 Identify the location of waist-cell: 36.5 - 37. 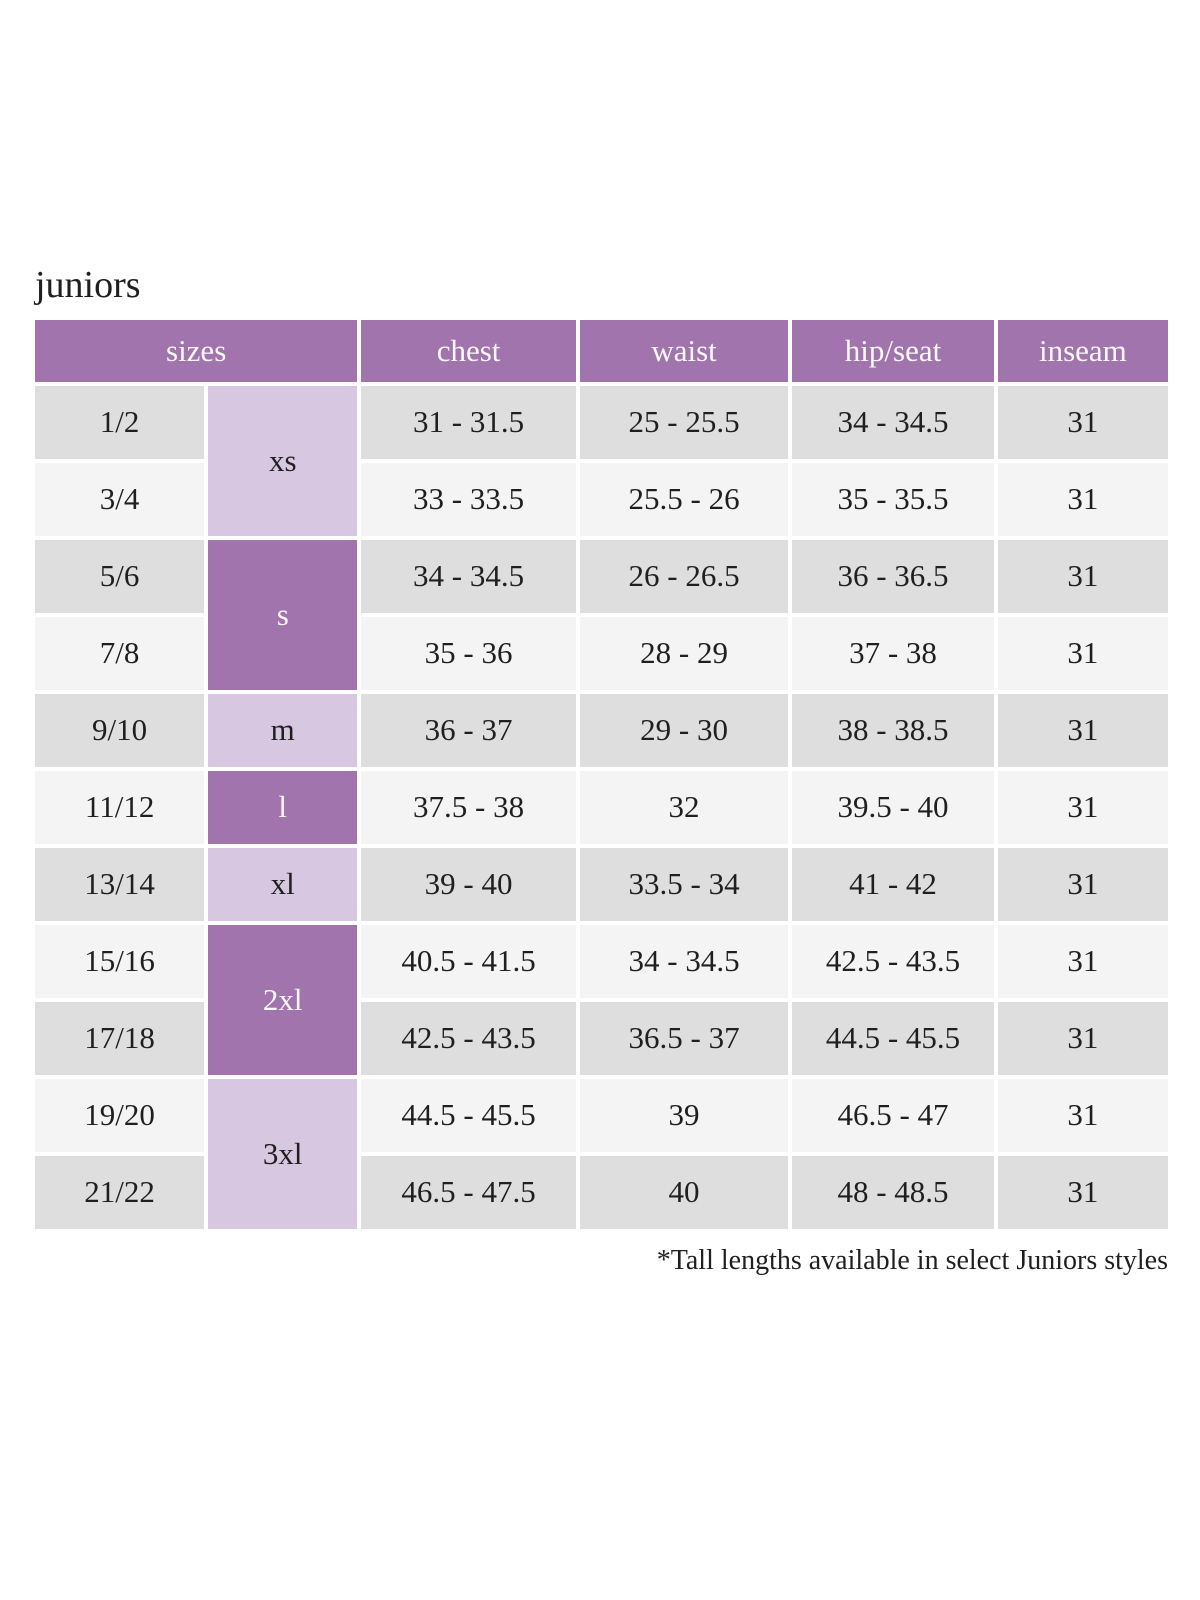
(684, 1038).